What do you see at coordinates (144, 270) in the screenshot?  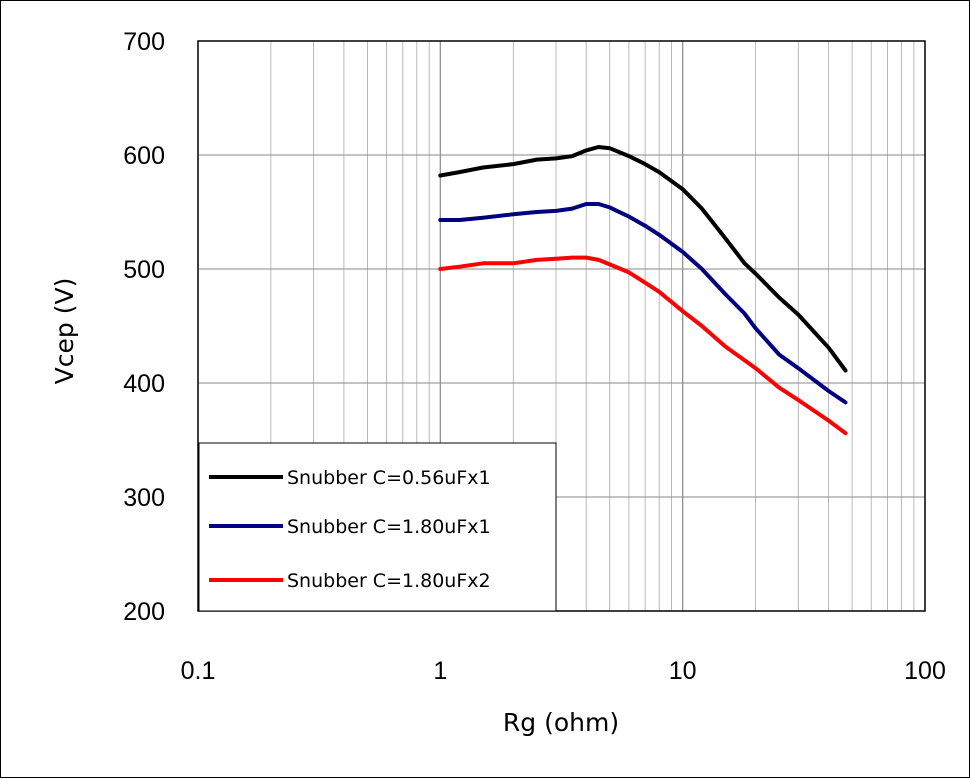 I see `y-tick-label: 500` at bounding box center [144, 270].